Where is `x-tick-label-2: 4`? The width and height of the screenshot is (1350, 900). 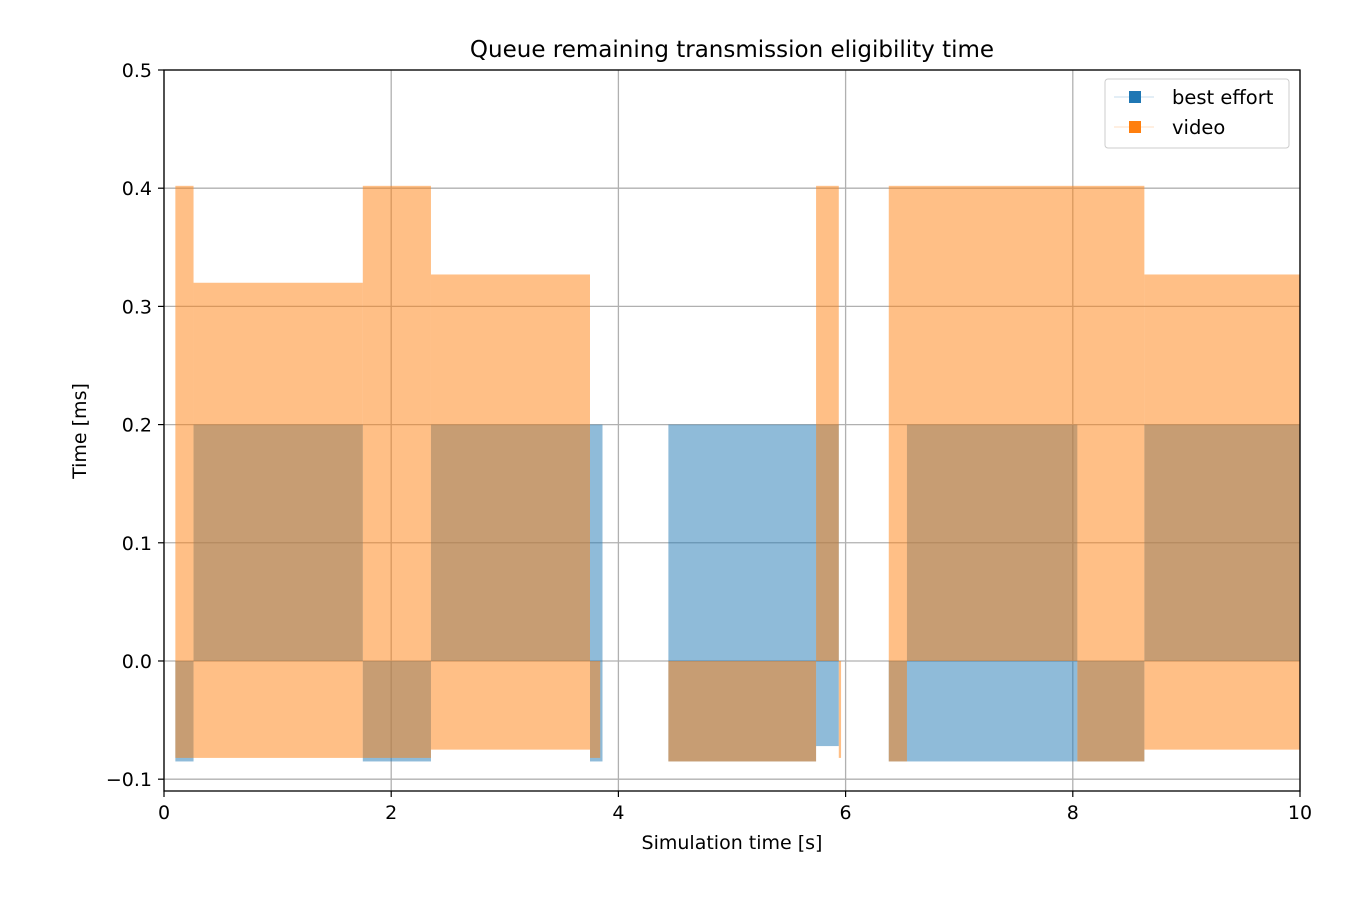
x-tick-label-2: 4 is located at coordinates (618, 813).